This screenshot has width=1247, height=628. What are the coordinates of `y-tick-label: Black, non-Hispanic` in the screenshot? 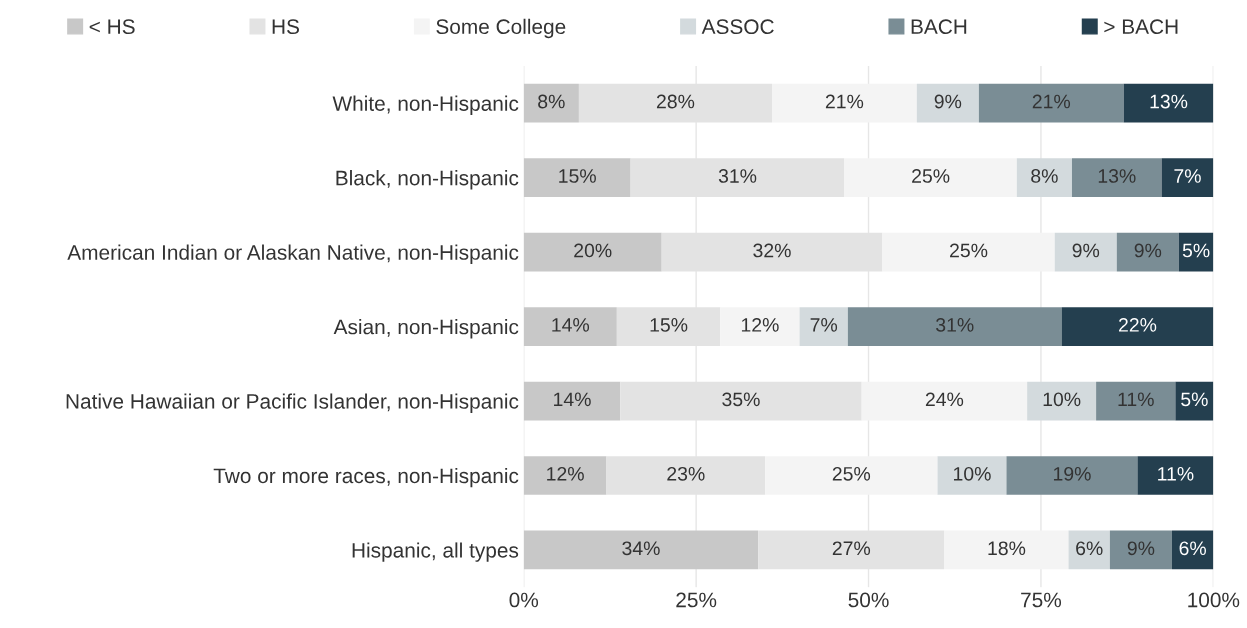 It's located at (427, 180).